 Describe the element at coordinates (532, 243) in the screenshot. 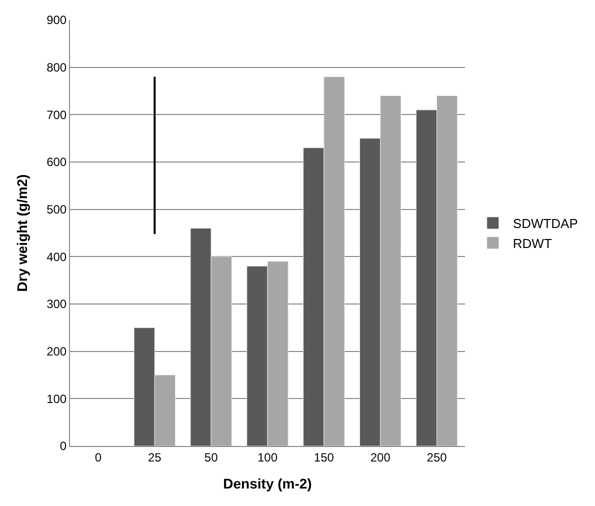

I see `legend-label: RDWT` at that location.